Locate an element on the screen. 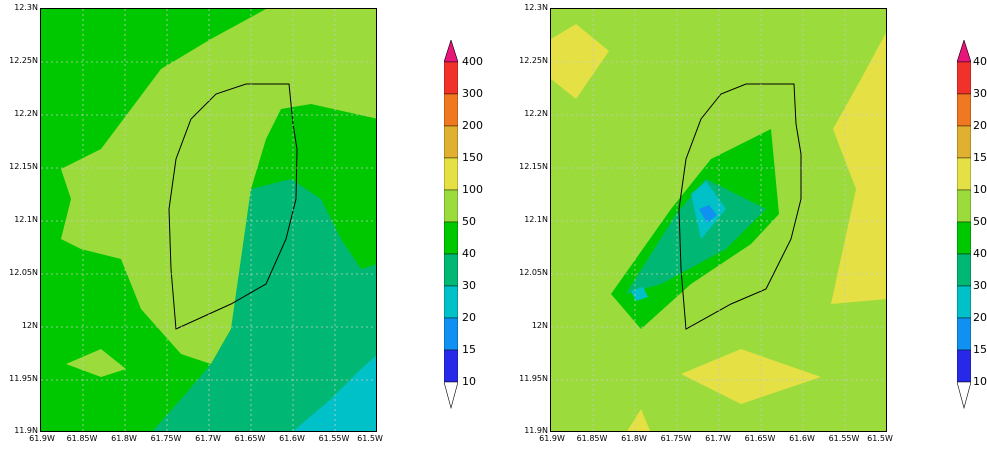 The height and width of the screenshot is (451, 987). left-ytick: 11.9N is located at coordinates (26, 430).